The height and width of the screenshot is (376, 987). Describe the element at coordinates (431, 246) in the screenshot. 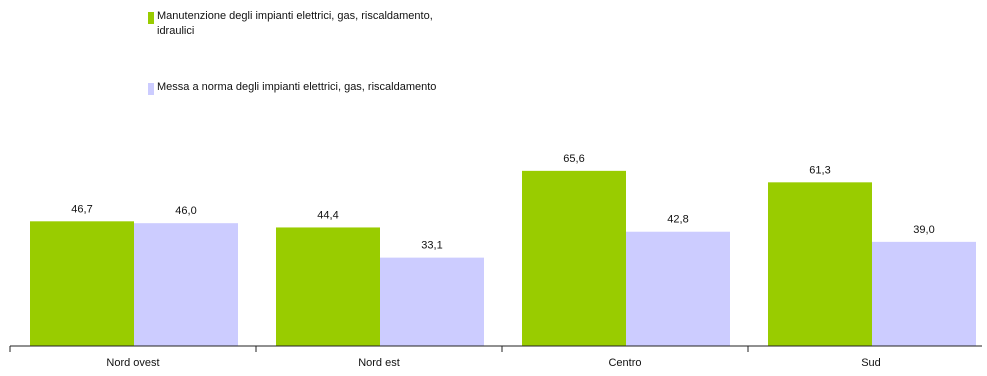

I see `data-label-nord-est-series-2: 33,1` at that location.